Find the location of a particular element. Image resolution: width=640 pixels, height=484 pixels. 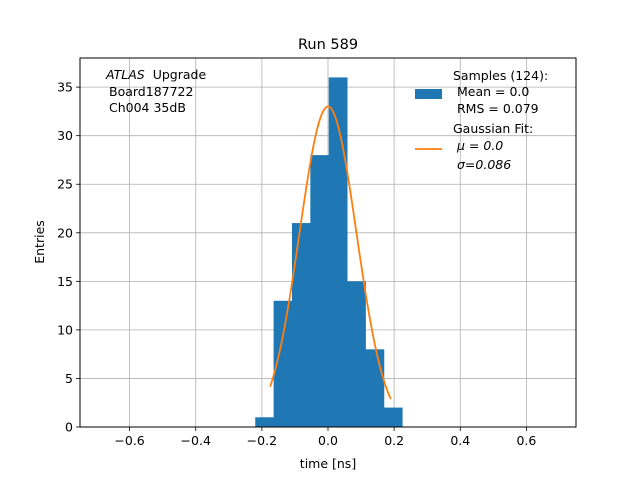

y-tick-label: 25 is located at coordinates (65, 184).